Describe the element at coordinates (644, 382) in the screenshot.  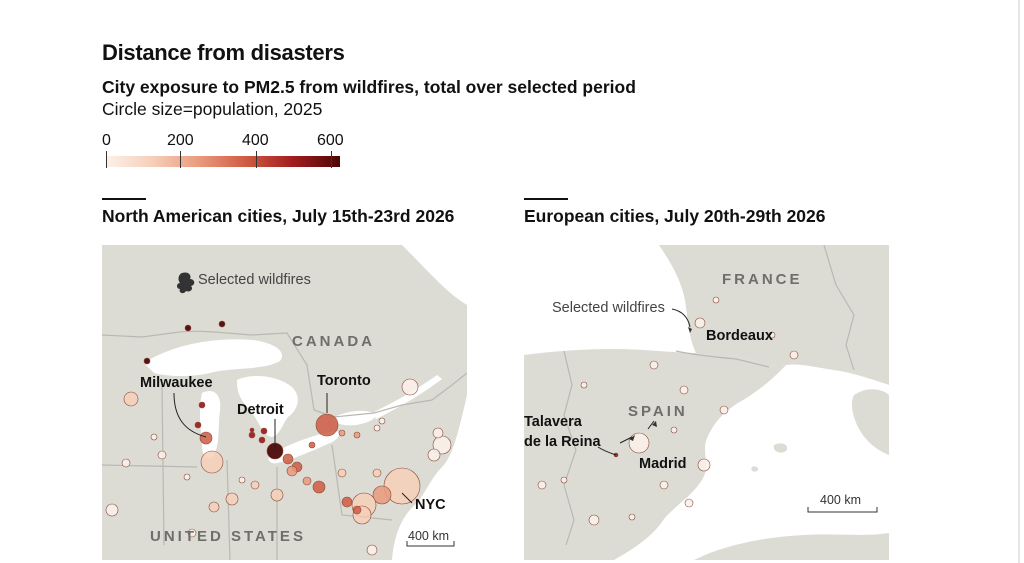
I see `eu-leader-lines` at that location.